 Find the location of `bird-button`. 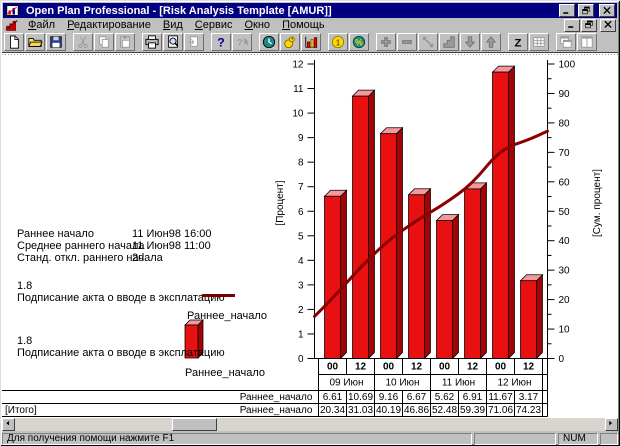

bird-button is located at coordinates (290, 42).